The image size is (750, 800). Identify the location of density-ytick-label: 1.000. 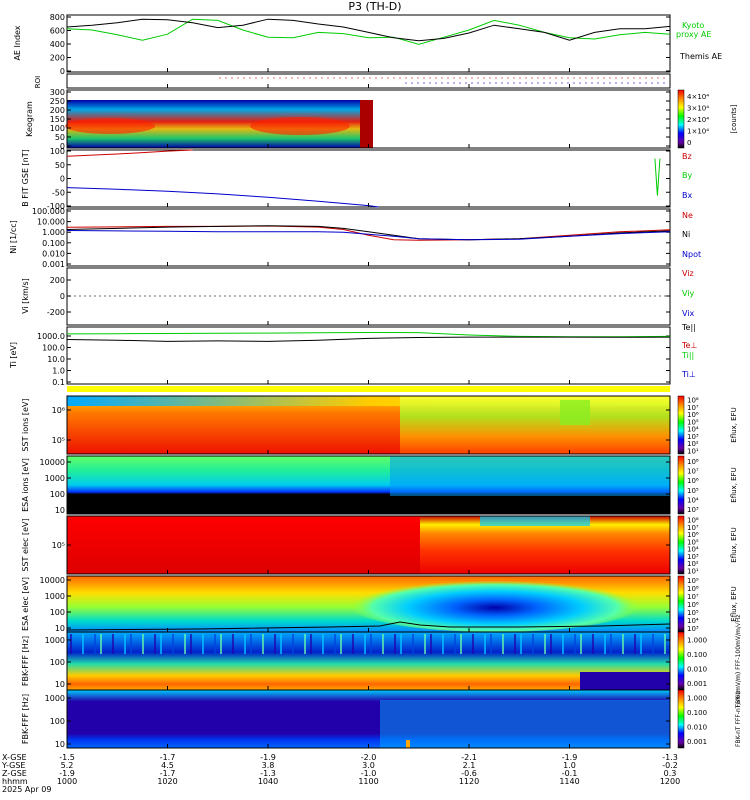
(53, 232).